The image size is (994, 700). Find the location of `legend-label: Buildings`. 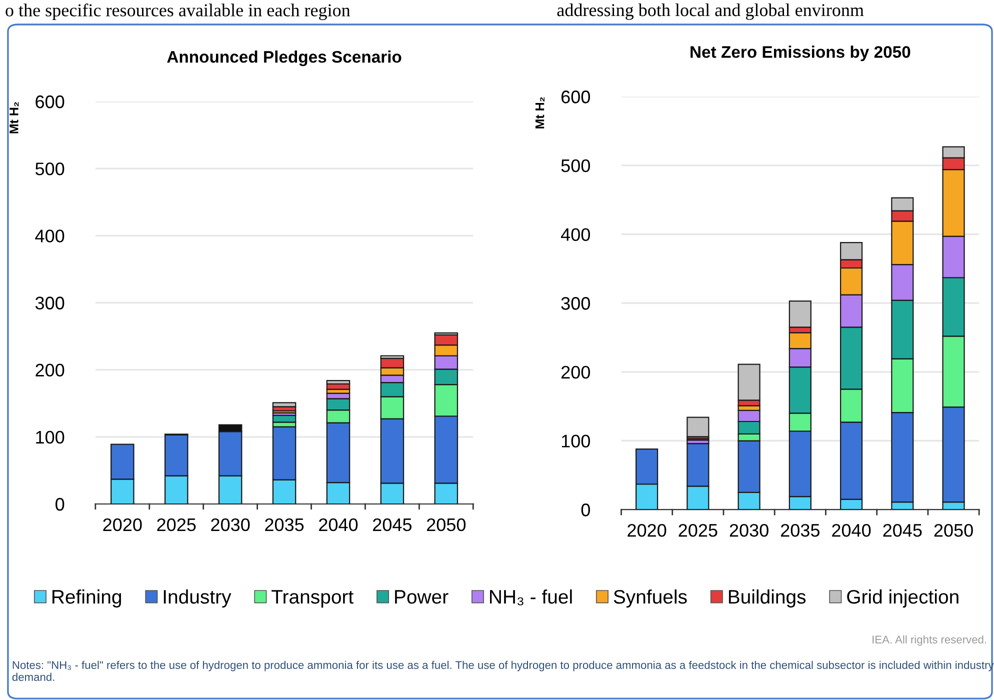

legend-label: Buildings is located at coordinates (767, 598).